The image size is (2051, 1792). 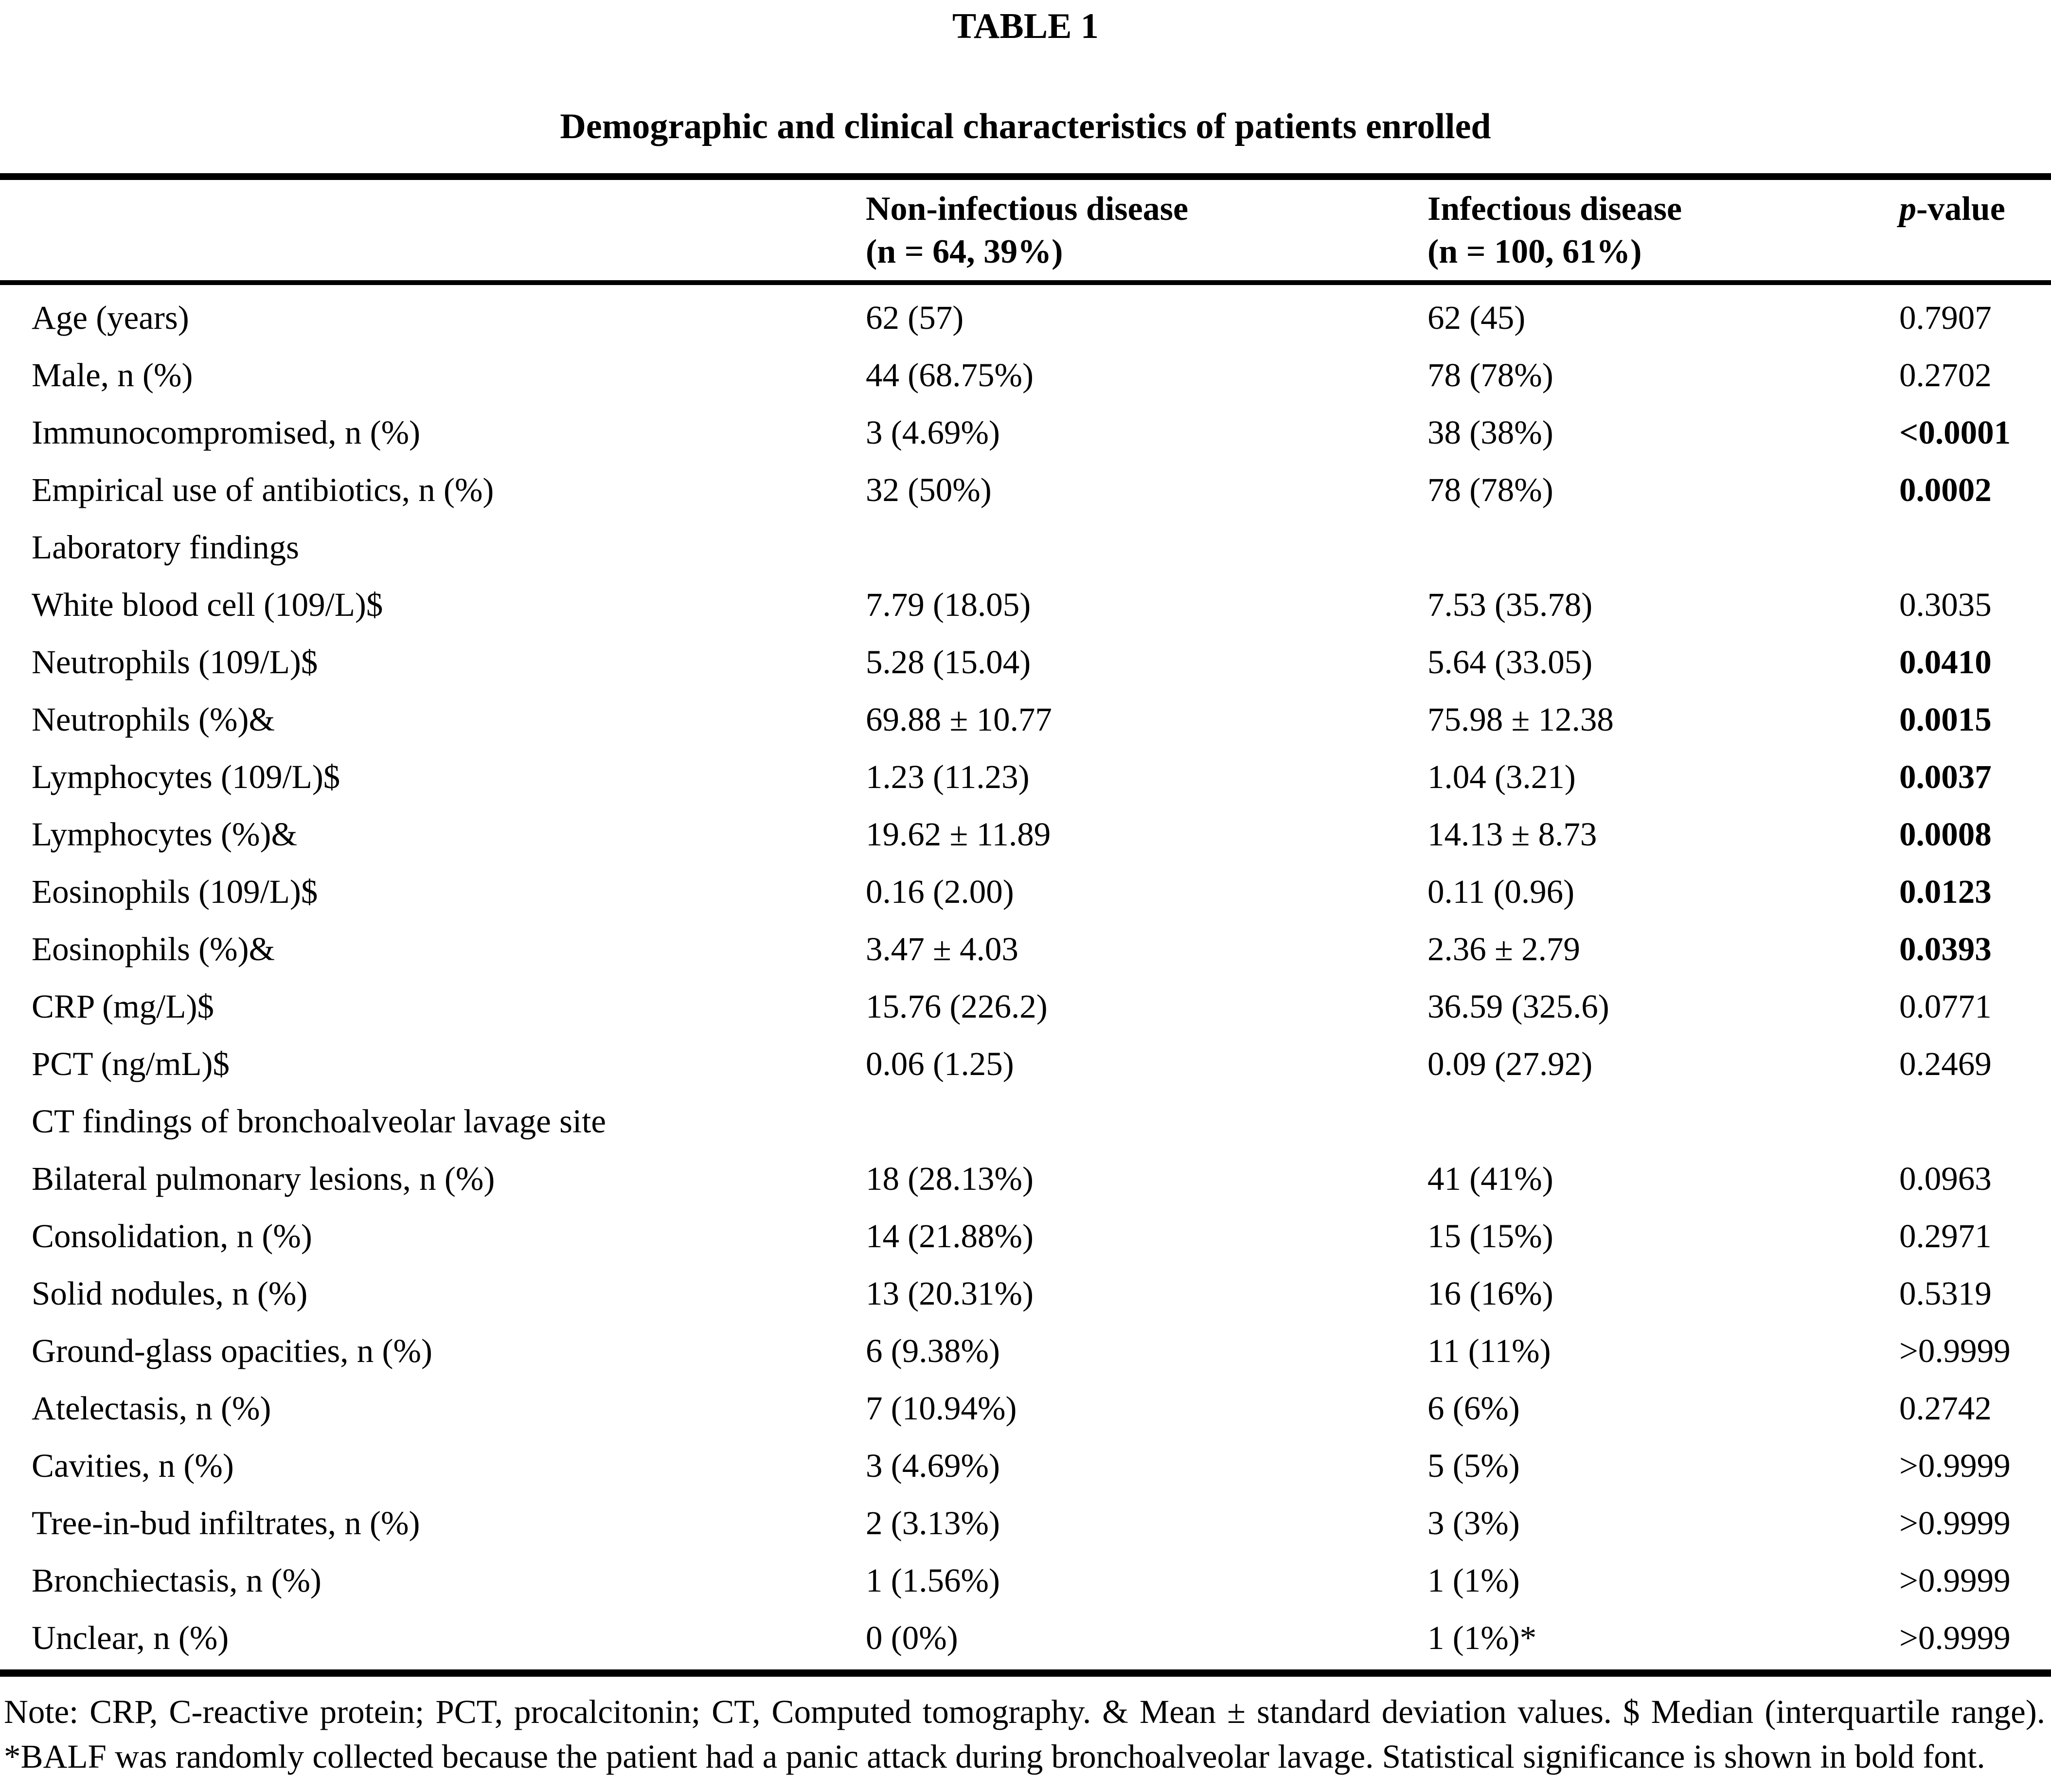 What do you see at coordinates (1534, 252) in the screenshot?
I see `header-infectious-line2: (n = 100, 61%)` at bounding box center [1534, 252].